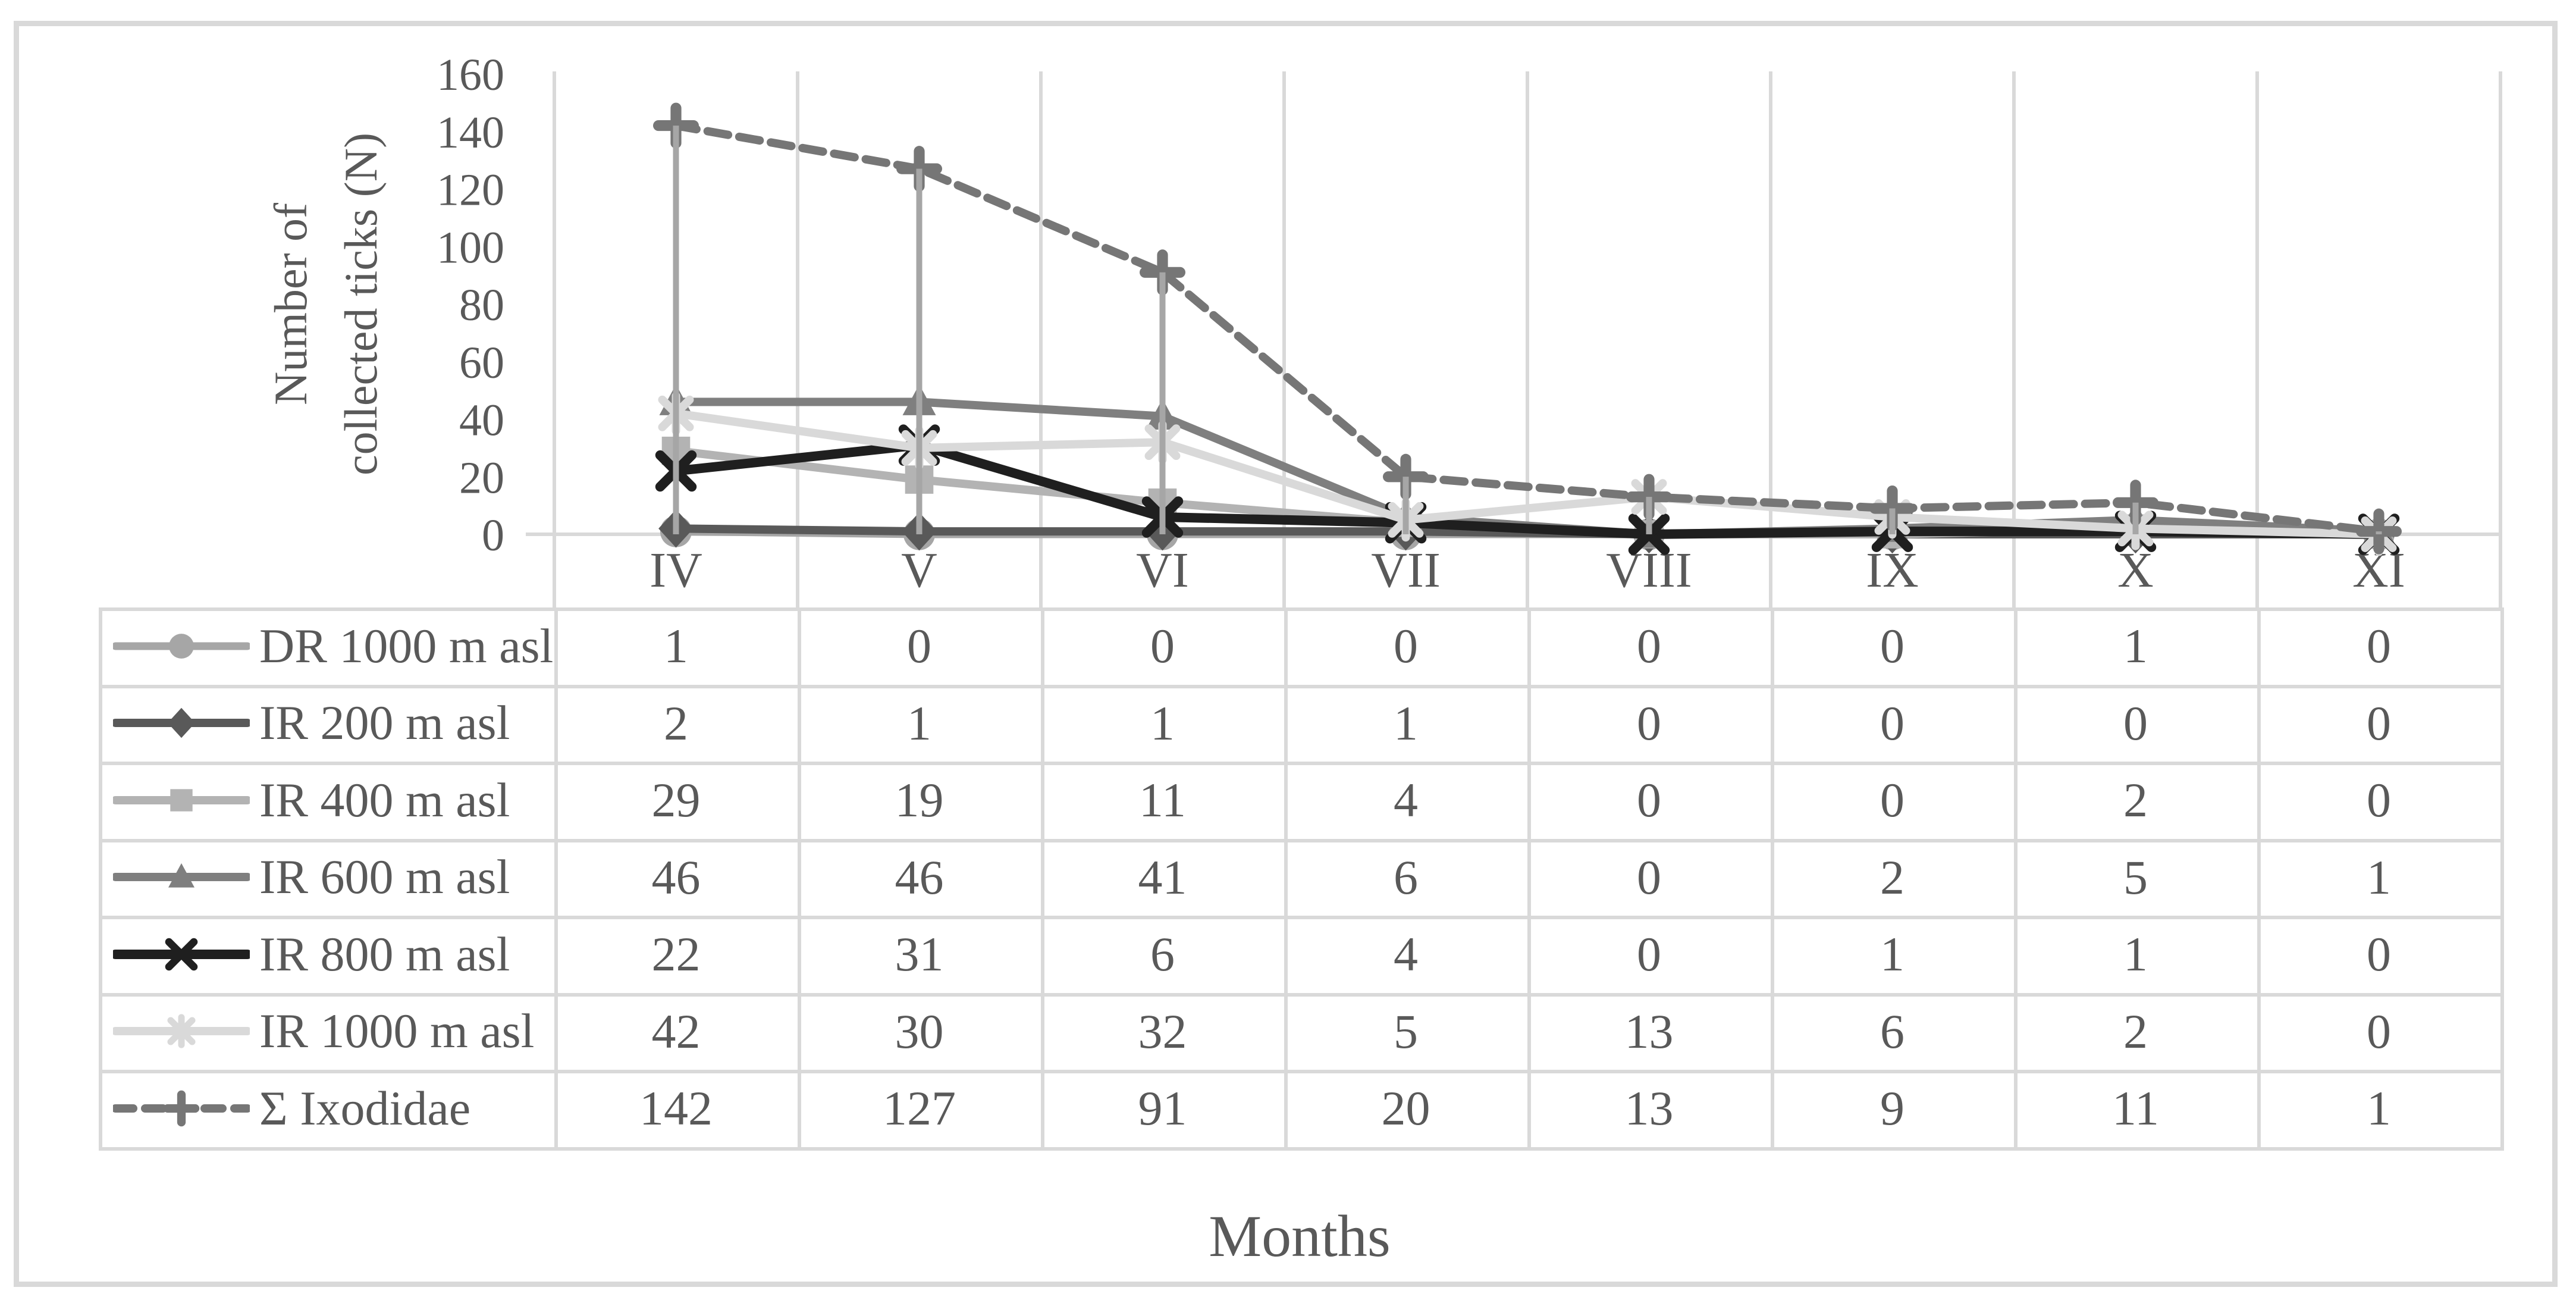 This screenshot has height=1303, width=2576. Describe the element at coordinates (676, 800) in the screenshot. I see `table-cell: 29` at that location.